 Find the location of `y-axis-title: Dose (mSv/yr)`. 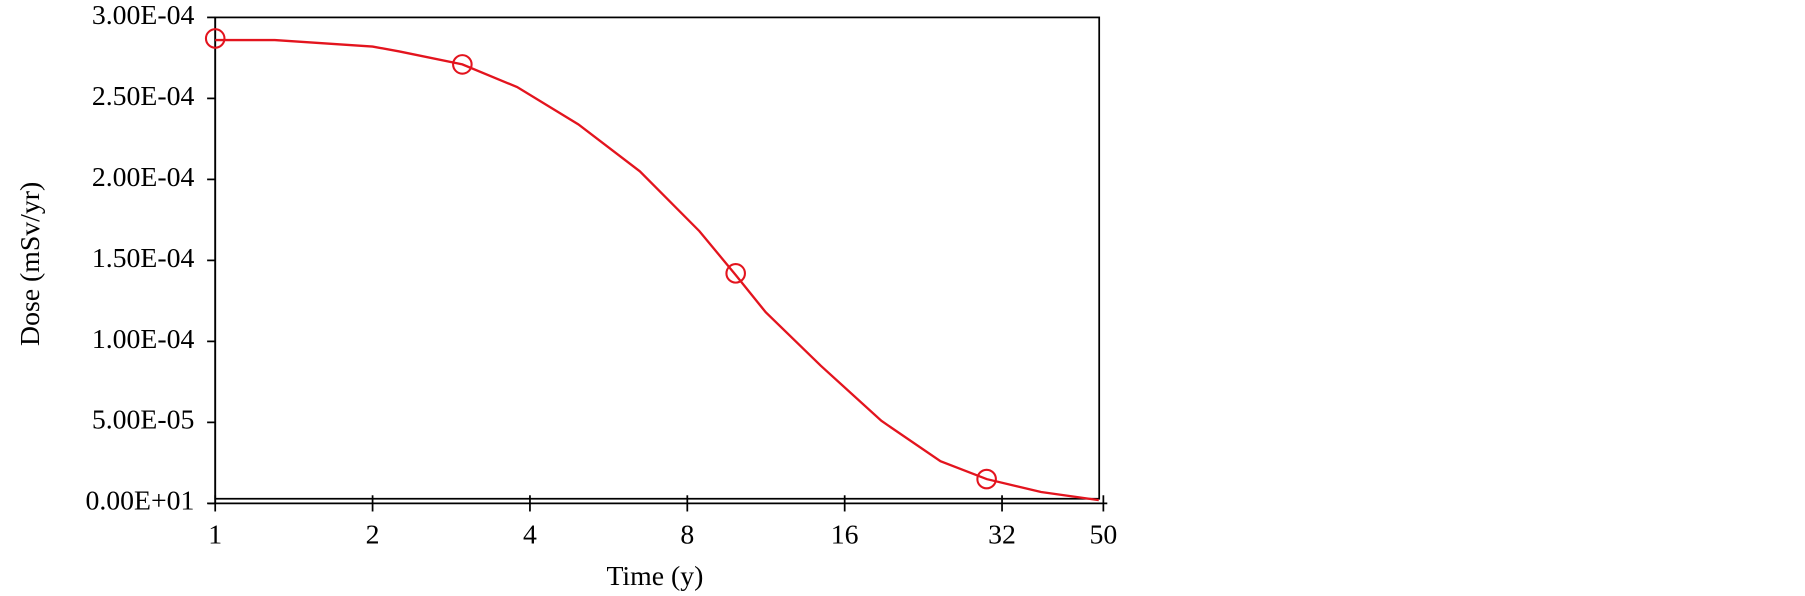

y-axis-title: Dose (mSv/yr) is located at coordinates (30, 264).